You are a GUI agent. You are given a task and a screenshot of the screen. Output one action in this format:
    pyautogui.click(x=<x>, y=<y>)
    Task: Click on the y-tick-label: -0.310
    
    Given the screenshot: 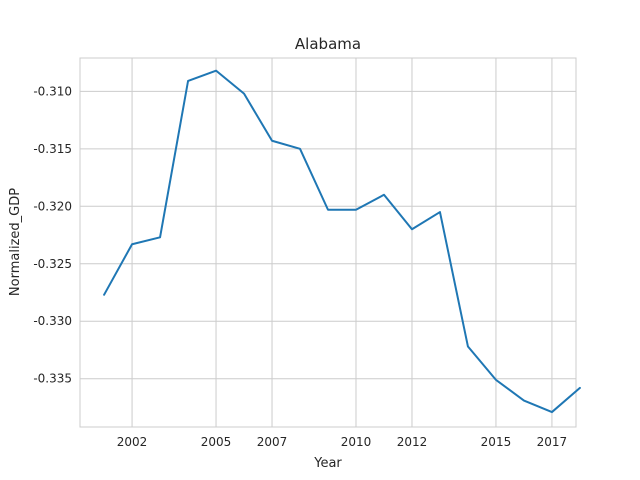 What is the action you would take?
    pyautogui.click(x=52, y=91)
    